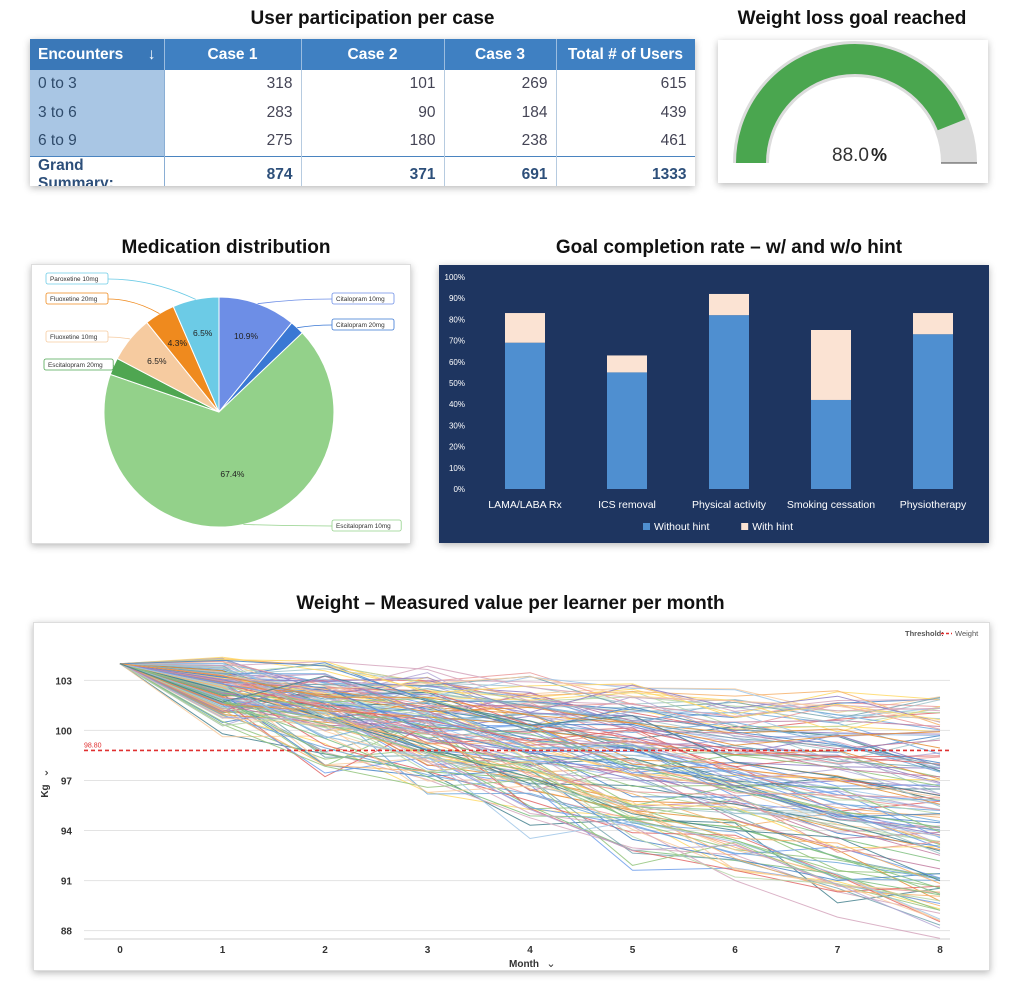 This screenshot has height=1002, width=1024. What do you see at coordinates (457, 362) in the screenshot?
I see `y-tick-label: 60%` at bounding box center [457, 362].